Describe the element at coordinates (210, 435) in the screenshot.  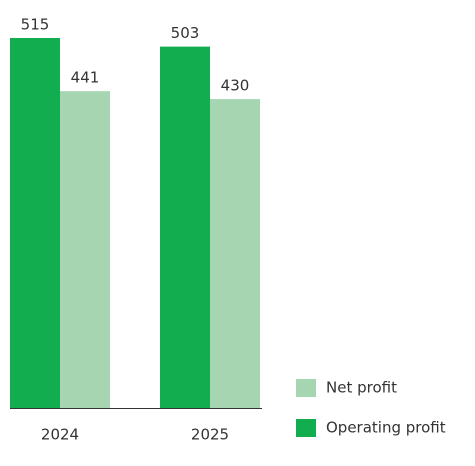
I see `x-tick-label: 2025` at that location.